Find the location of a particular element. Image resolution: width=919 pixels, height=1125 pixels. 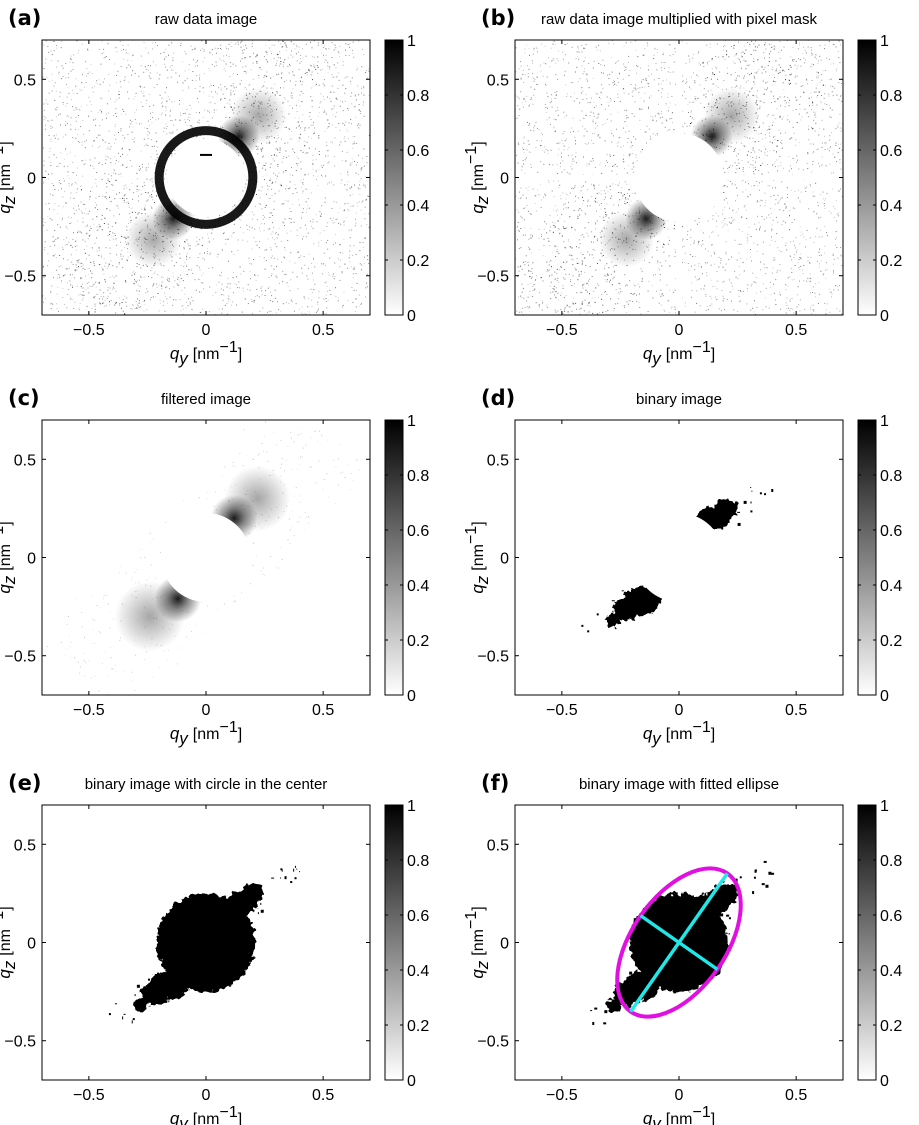

beamstop is located at coordinates (205, 177).